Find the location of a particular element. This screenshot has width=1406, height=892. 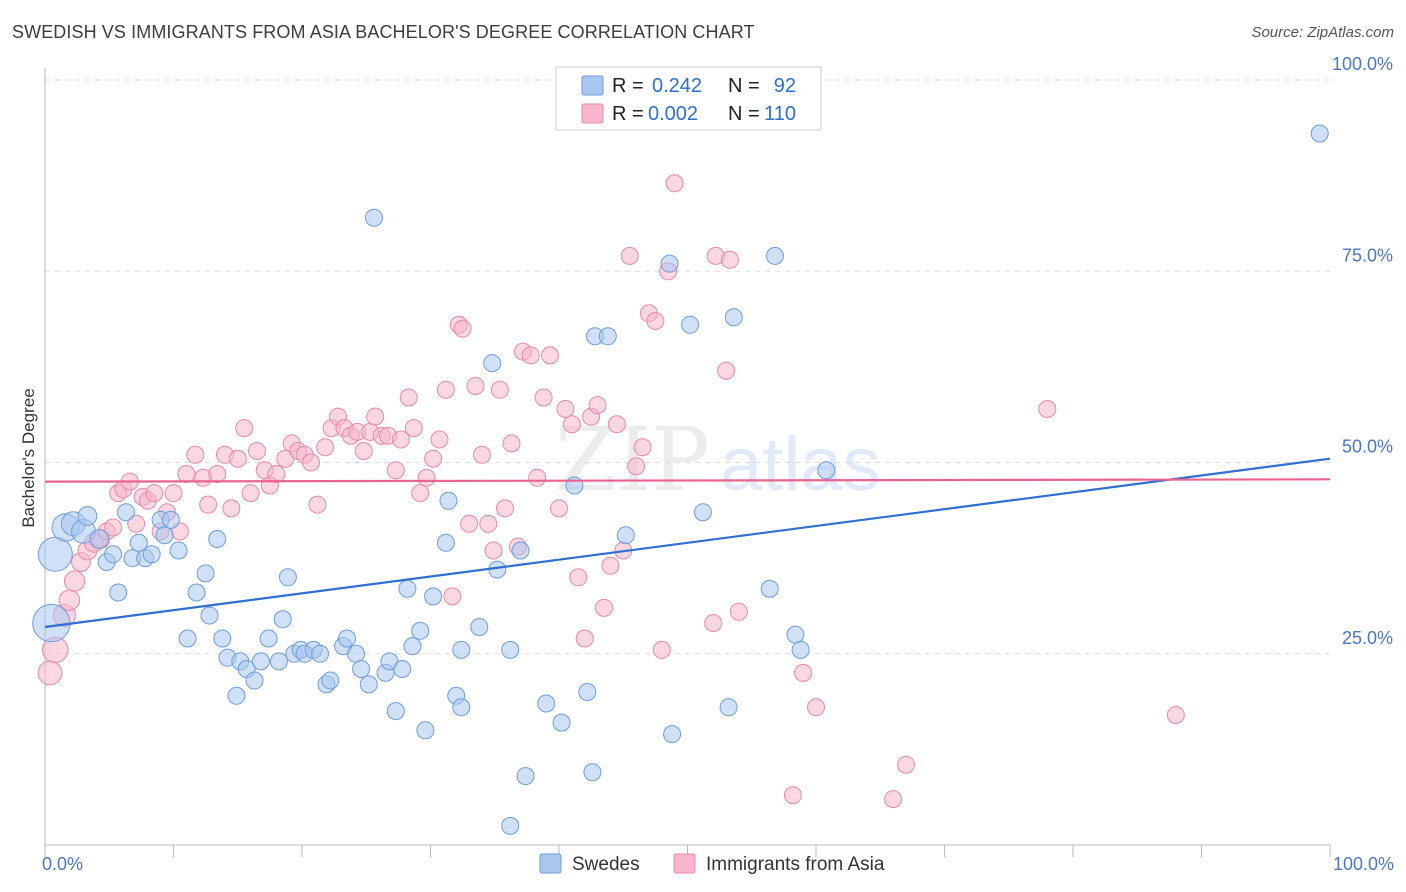

series-legend: Swedes Immigrants from Asia is located at coordinates (712, 864).